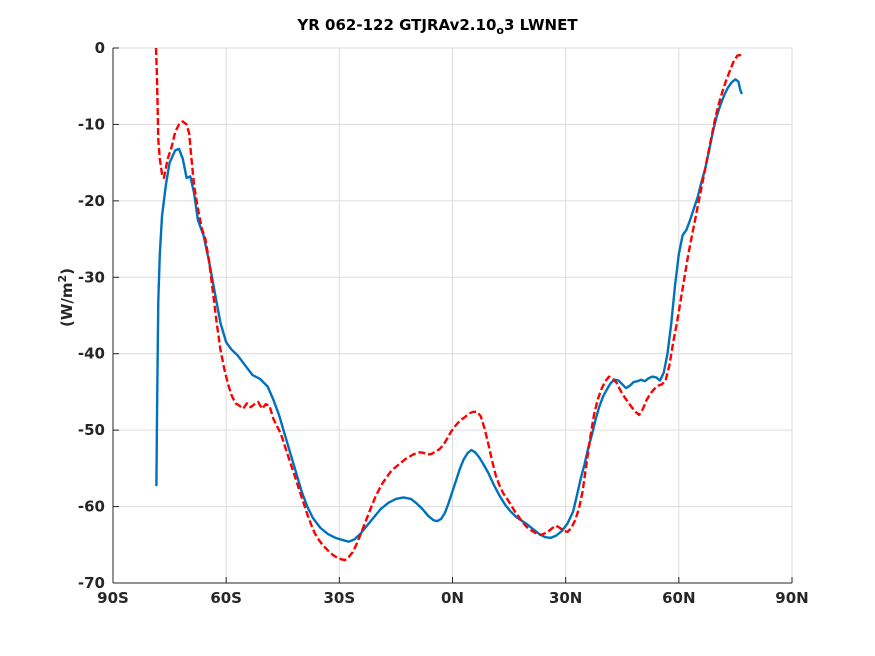 The width and height of the screenshot is (875, 656). What do you see at coordinates (452, 598) in the screenshot?
I see `x-tick-label: 0N` at bounding box center [452, 598].